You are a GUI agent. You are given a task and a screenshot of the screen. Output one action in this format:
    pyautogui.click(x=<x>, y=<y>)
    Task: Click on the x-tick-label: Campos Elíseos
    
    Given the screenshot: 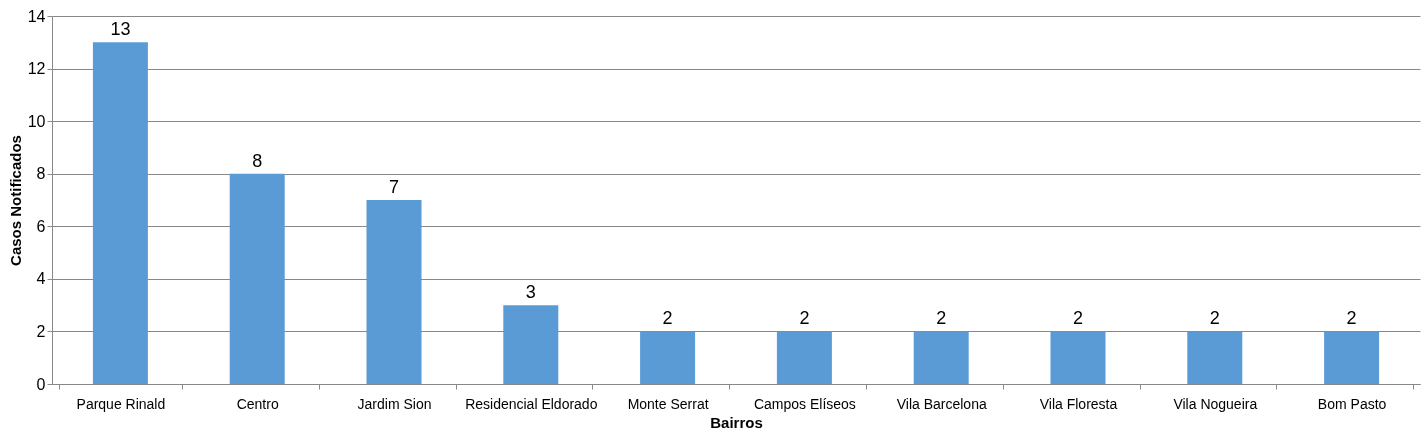 What is the action you would take?
    pyautogui.click(x=804, y=403)
    